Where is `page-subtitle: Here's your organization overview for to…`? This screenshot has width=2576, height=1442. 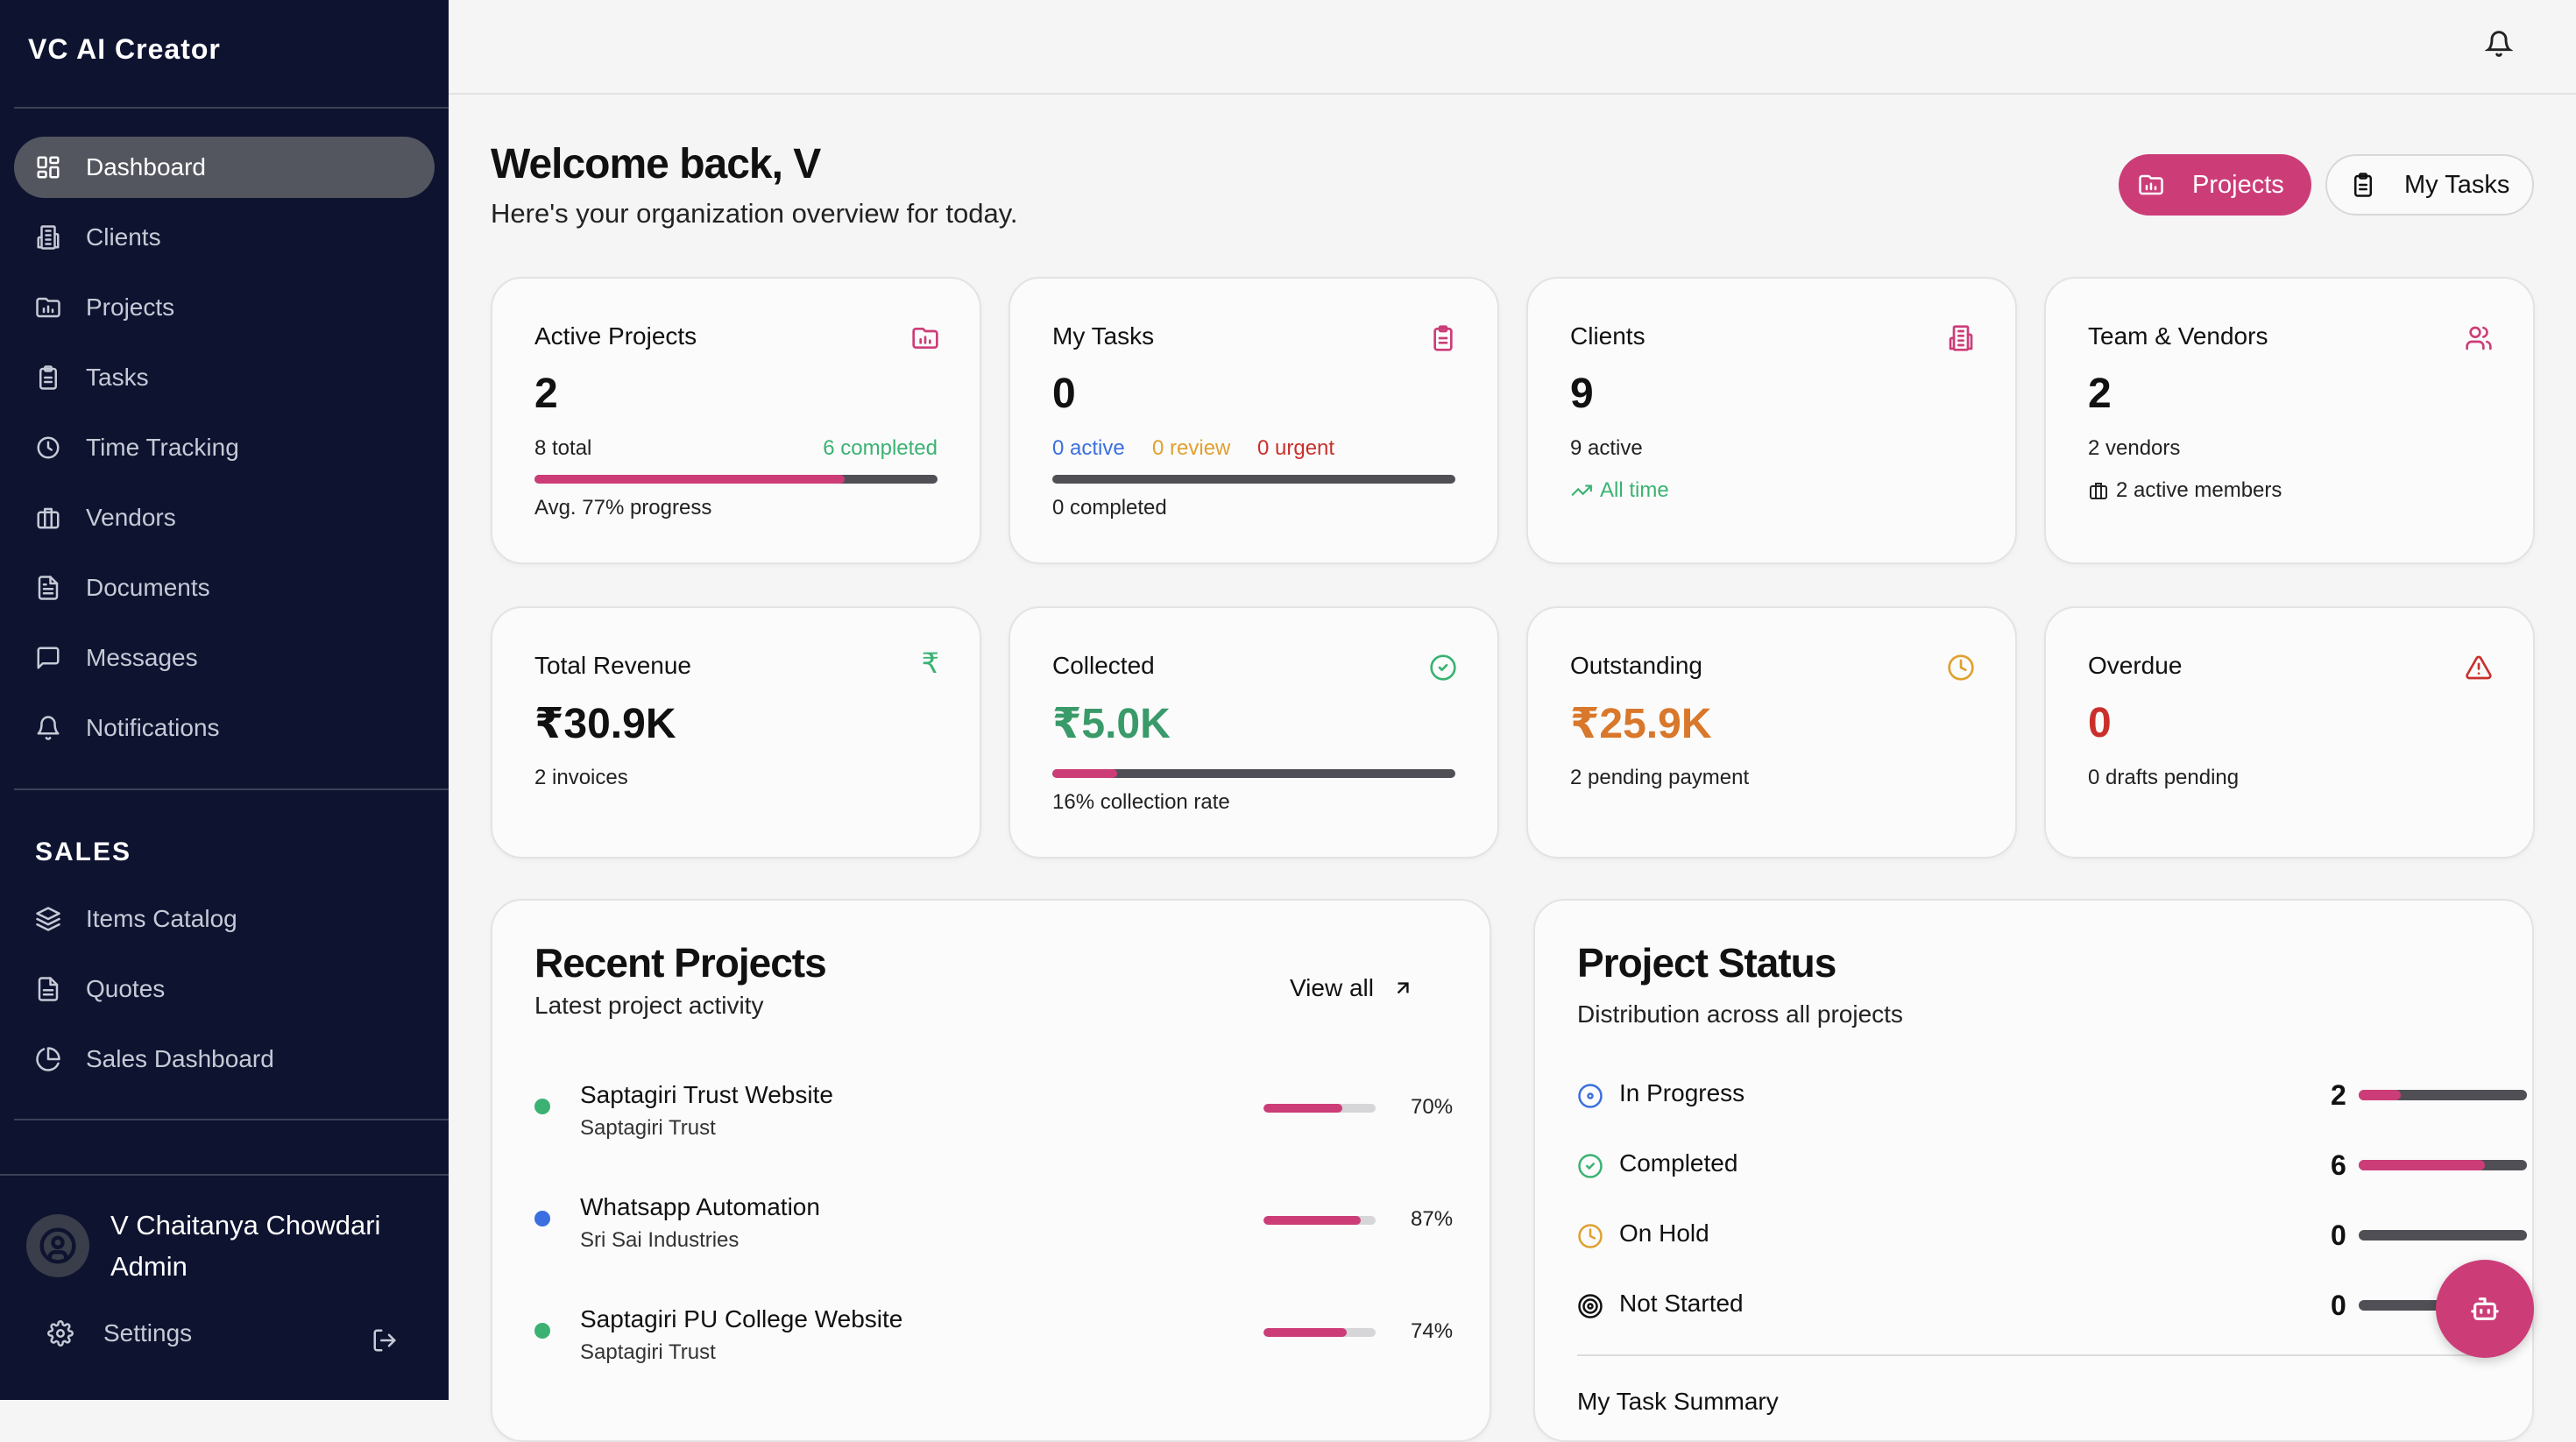
page-subtitle: Here's your organization overview for to… is located at coordinates (754, 213).